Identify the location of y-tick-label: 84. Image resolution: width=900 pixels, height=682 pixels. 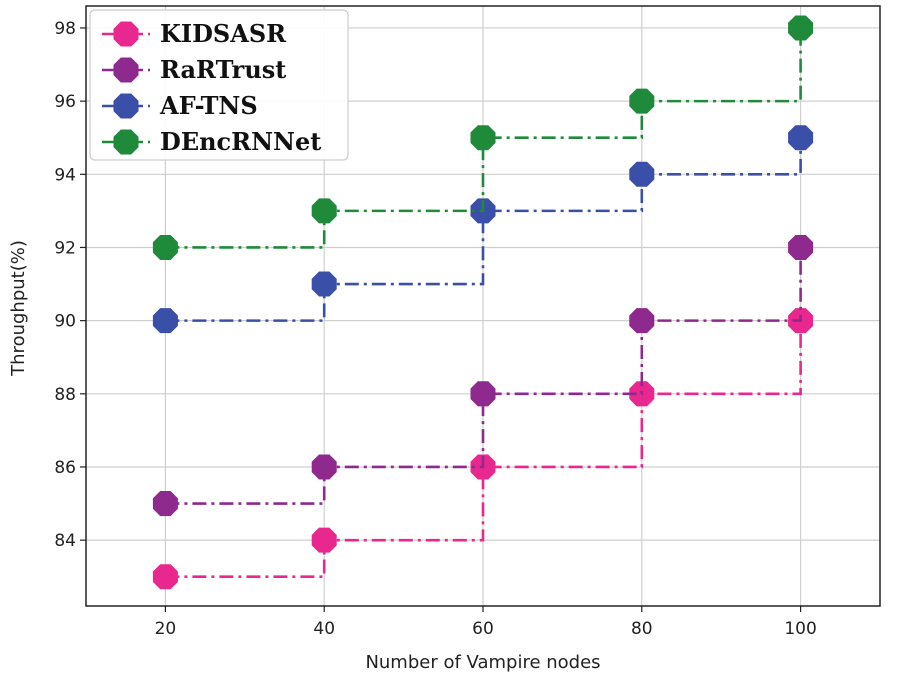
(65, 541).